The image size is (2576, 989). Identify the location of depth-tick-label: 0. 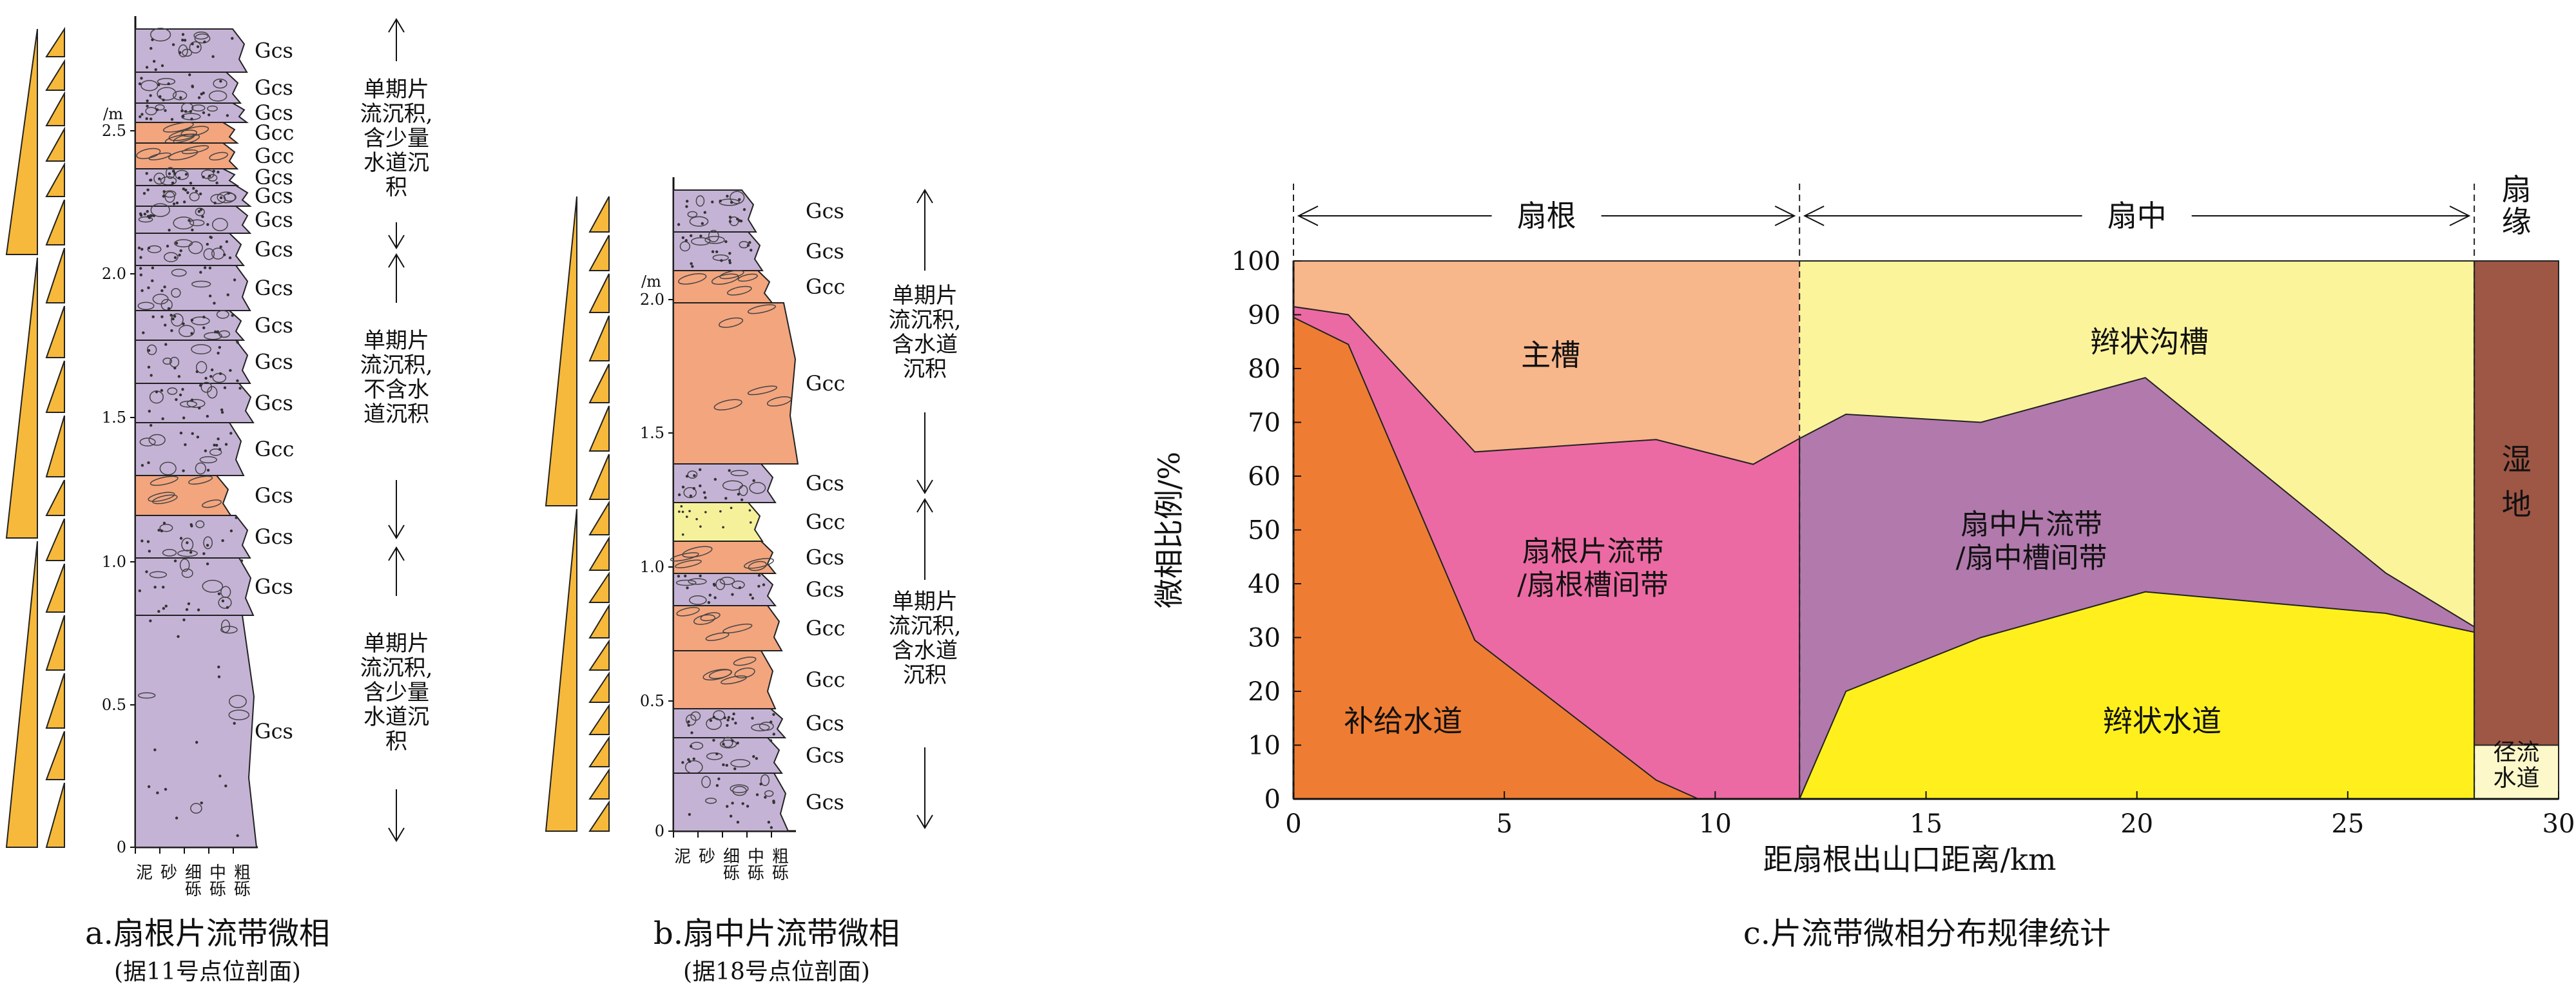
(659, 831).